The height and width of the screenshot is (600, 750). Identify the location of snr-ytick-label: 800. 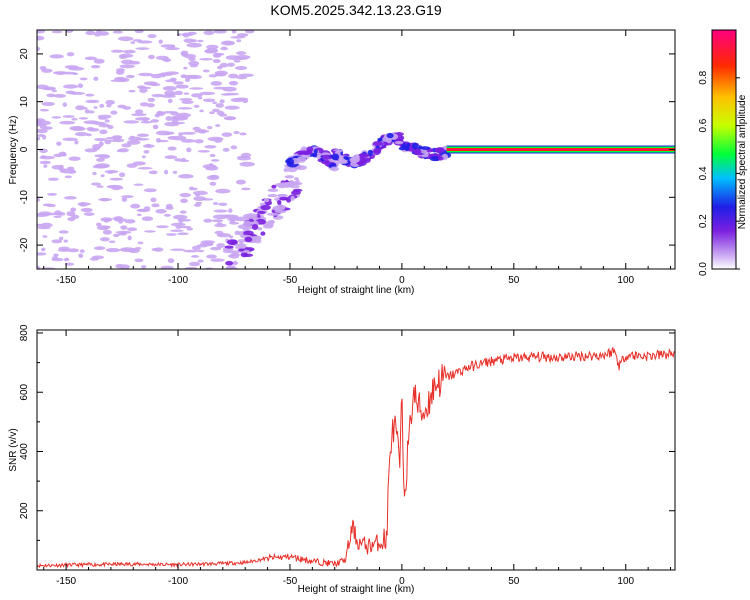
(24, 332).